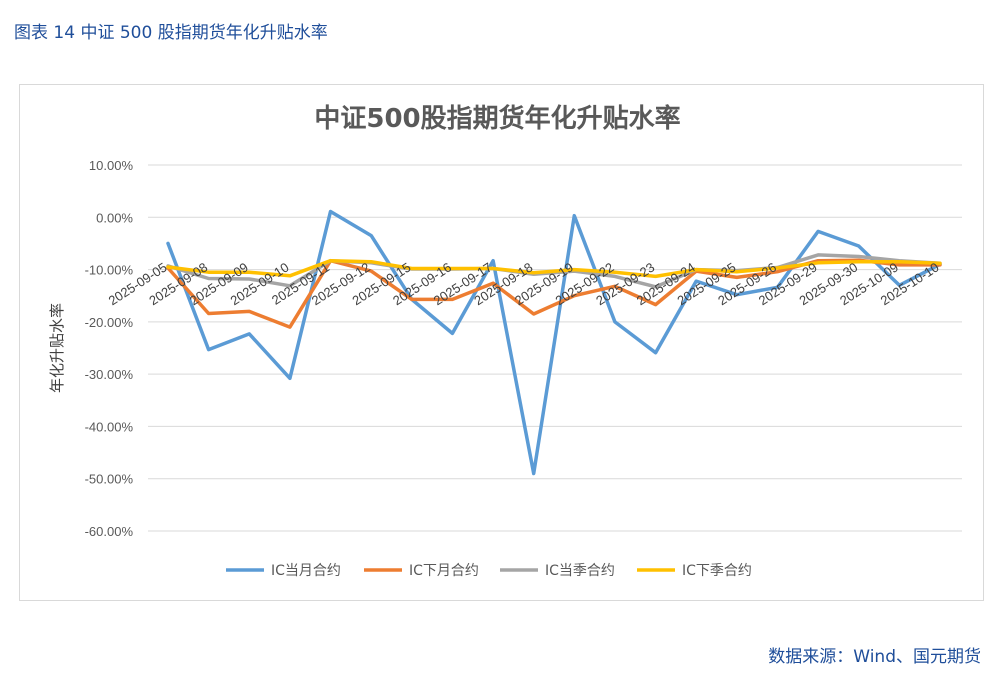  What do you see at coordinates (109, 322) in the screenshot?
I see `y-tick-label: -20.00%` at bounding box center [109, 322].